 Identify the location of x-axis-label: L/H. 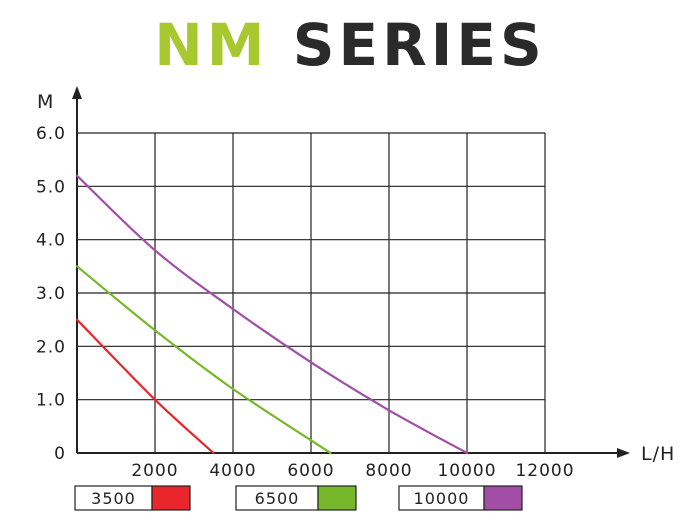
(658, 454).